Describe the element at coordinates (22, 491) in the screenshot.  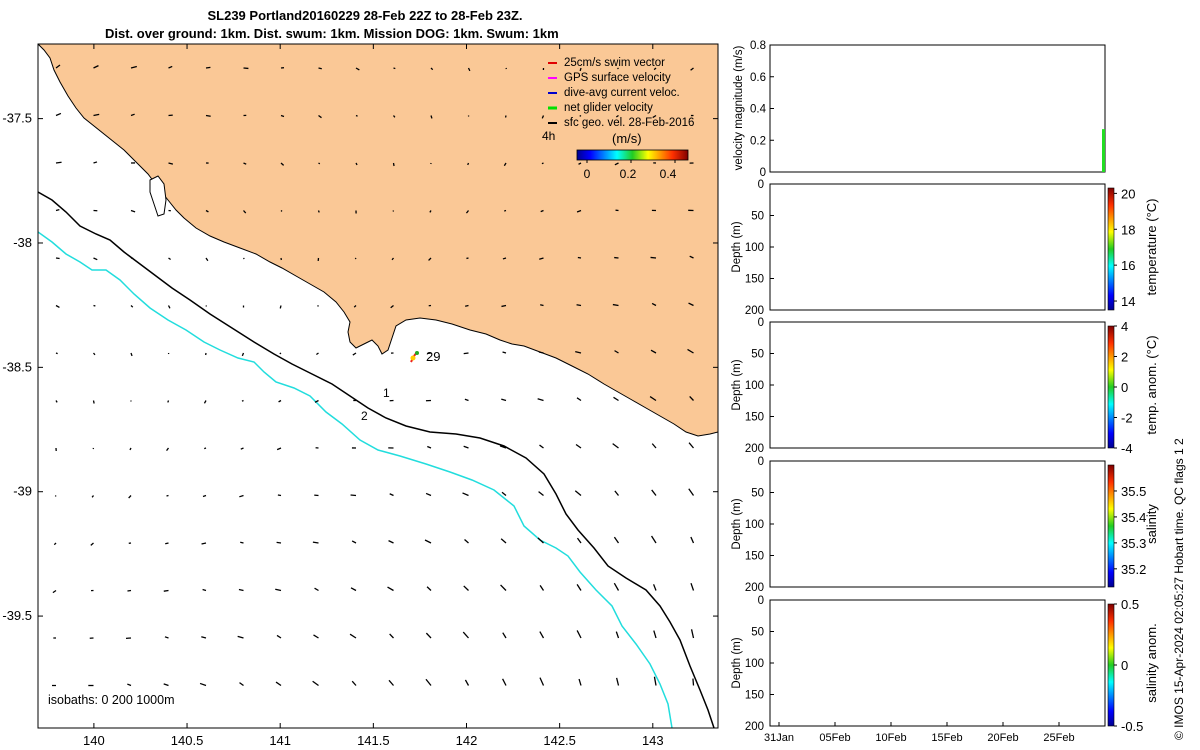
I see `lat-tick-label: -39` at that location.